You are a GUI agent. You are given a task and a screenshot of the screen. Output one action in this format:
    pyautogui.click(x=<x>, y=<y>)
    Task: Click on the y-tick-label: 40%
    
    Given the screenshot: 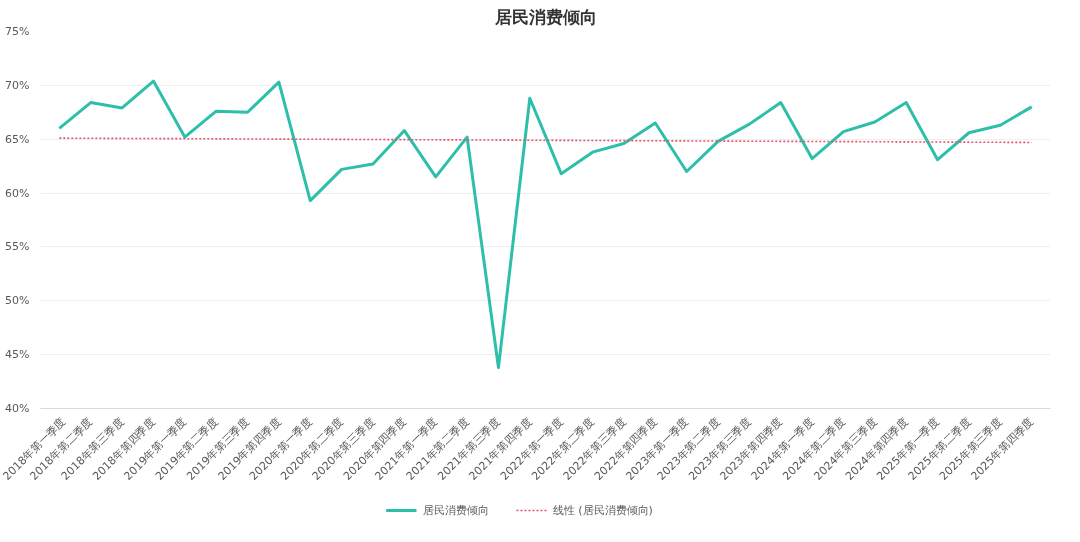 What is the action you would take?
    pyautogui.click(x=17, y=408)
    